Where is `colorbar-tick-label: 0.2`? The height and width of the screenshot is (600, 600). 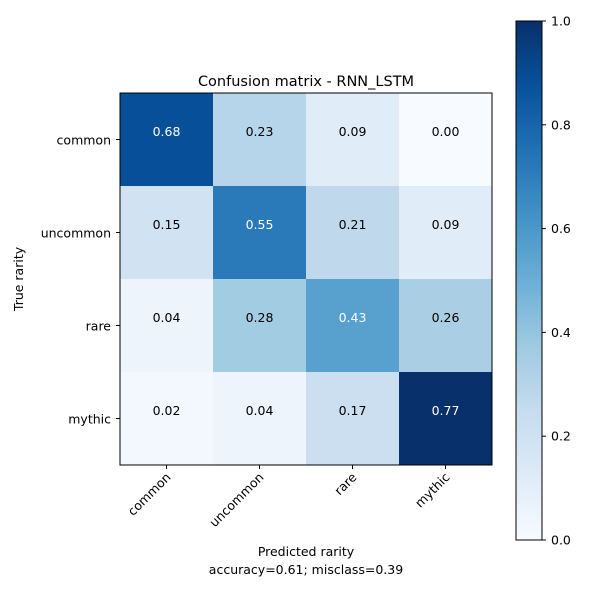
colorbar-tick-label: 0.2 is located at coordinates (561, 436).